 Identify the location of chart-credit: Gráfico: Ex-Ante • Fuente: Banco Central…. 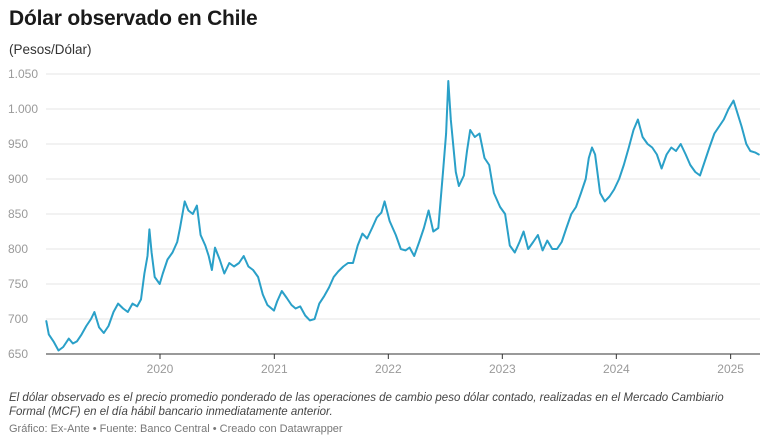
(176, 429).